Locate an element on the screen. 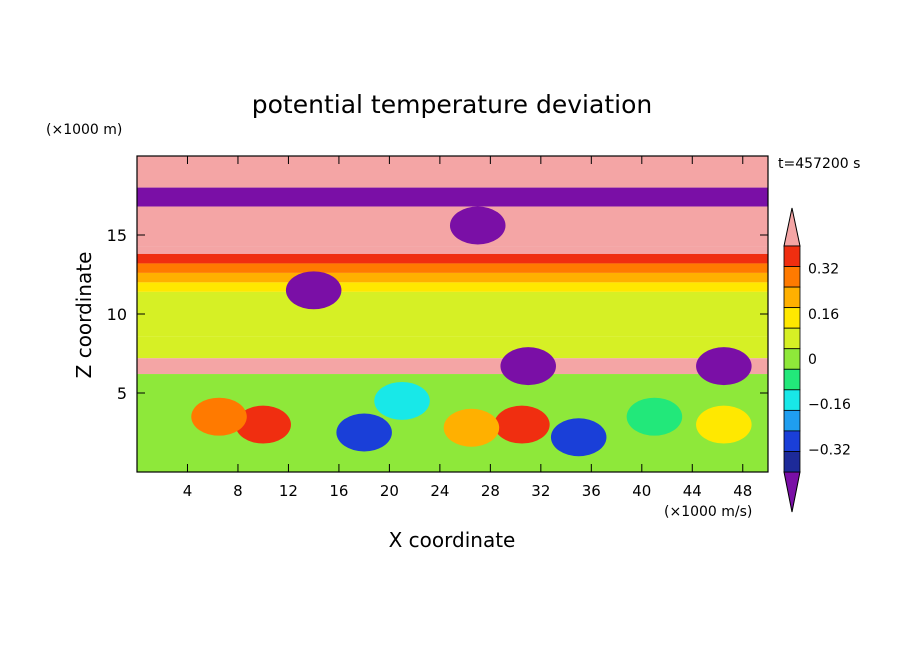 The image size is (904, 654). x-tick-label: 12 is located at coordinates (288, 491).